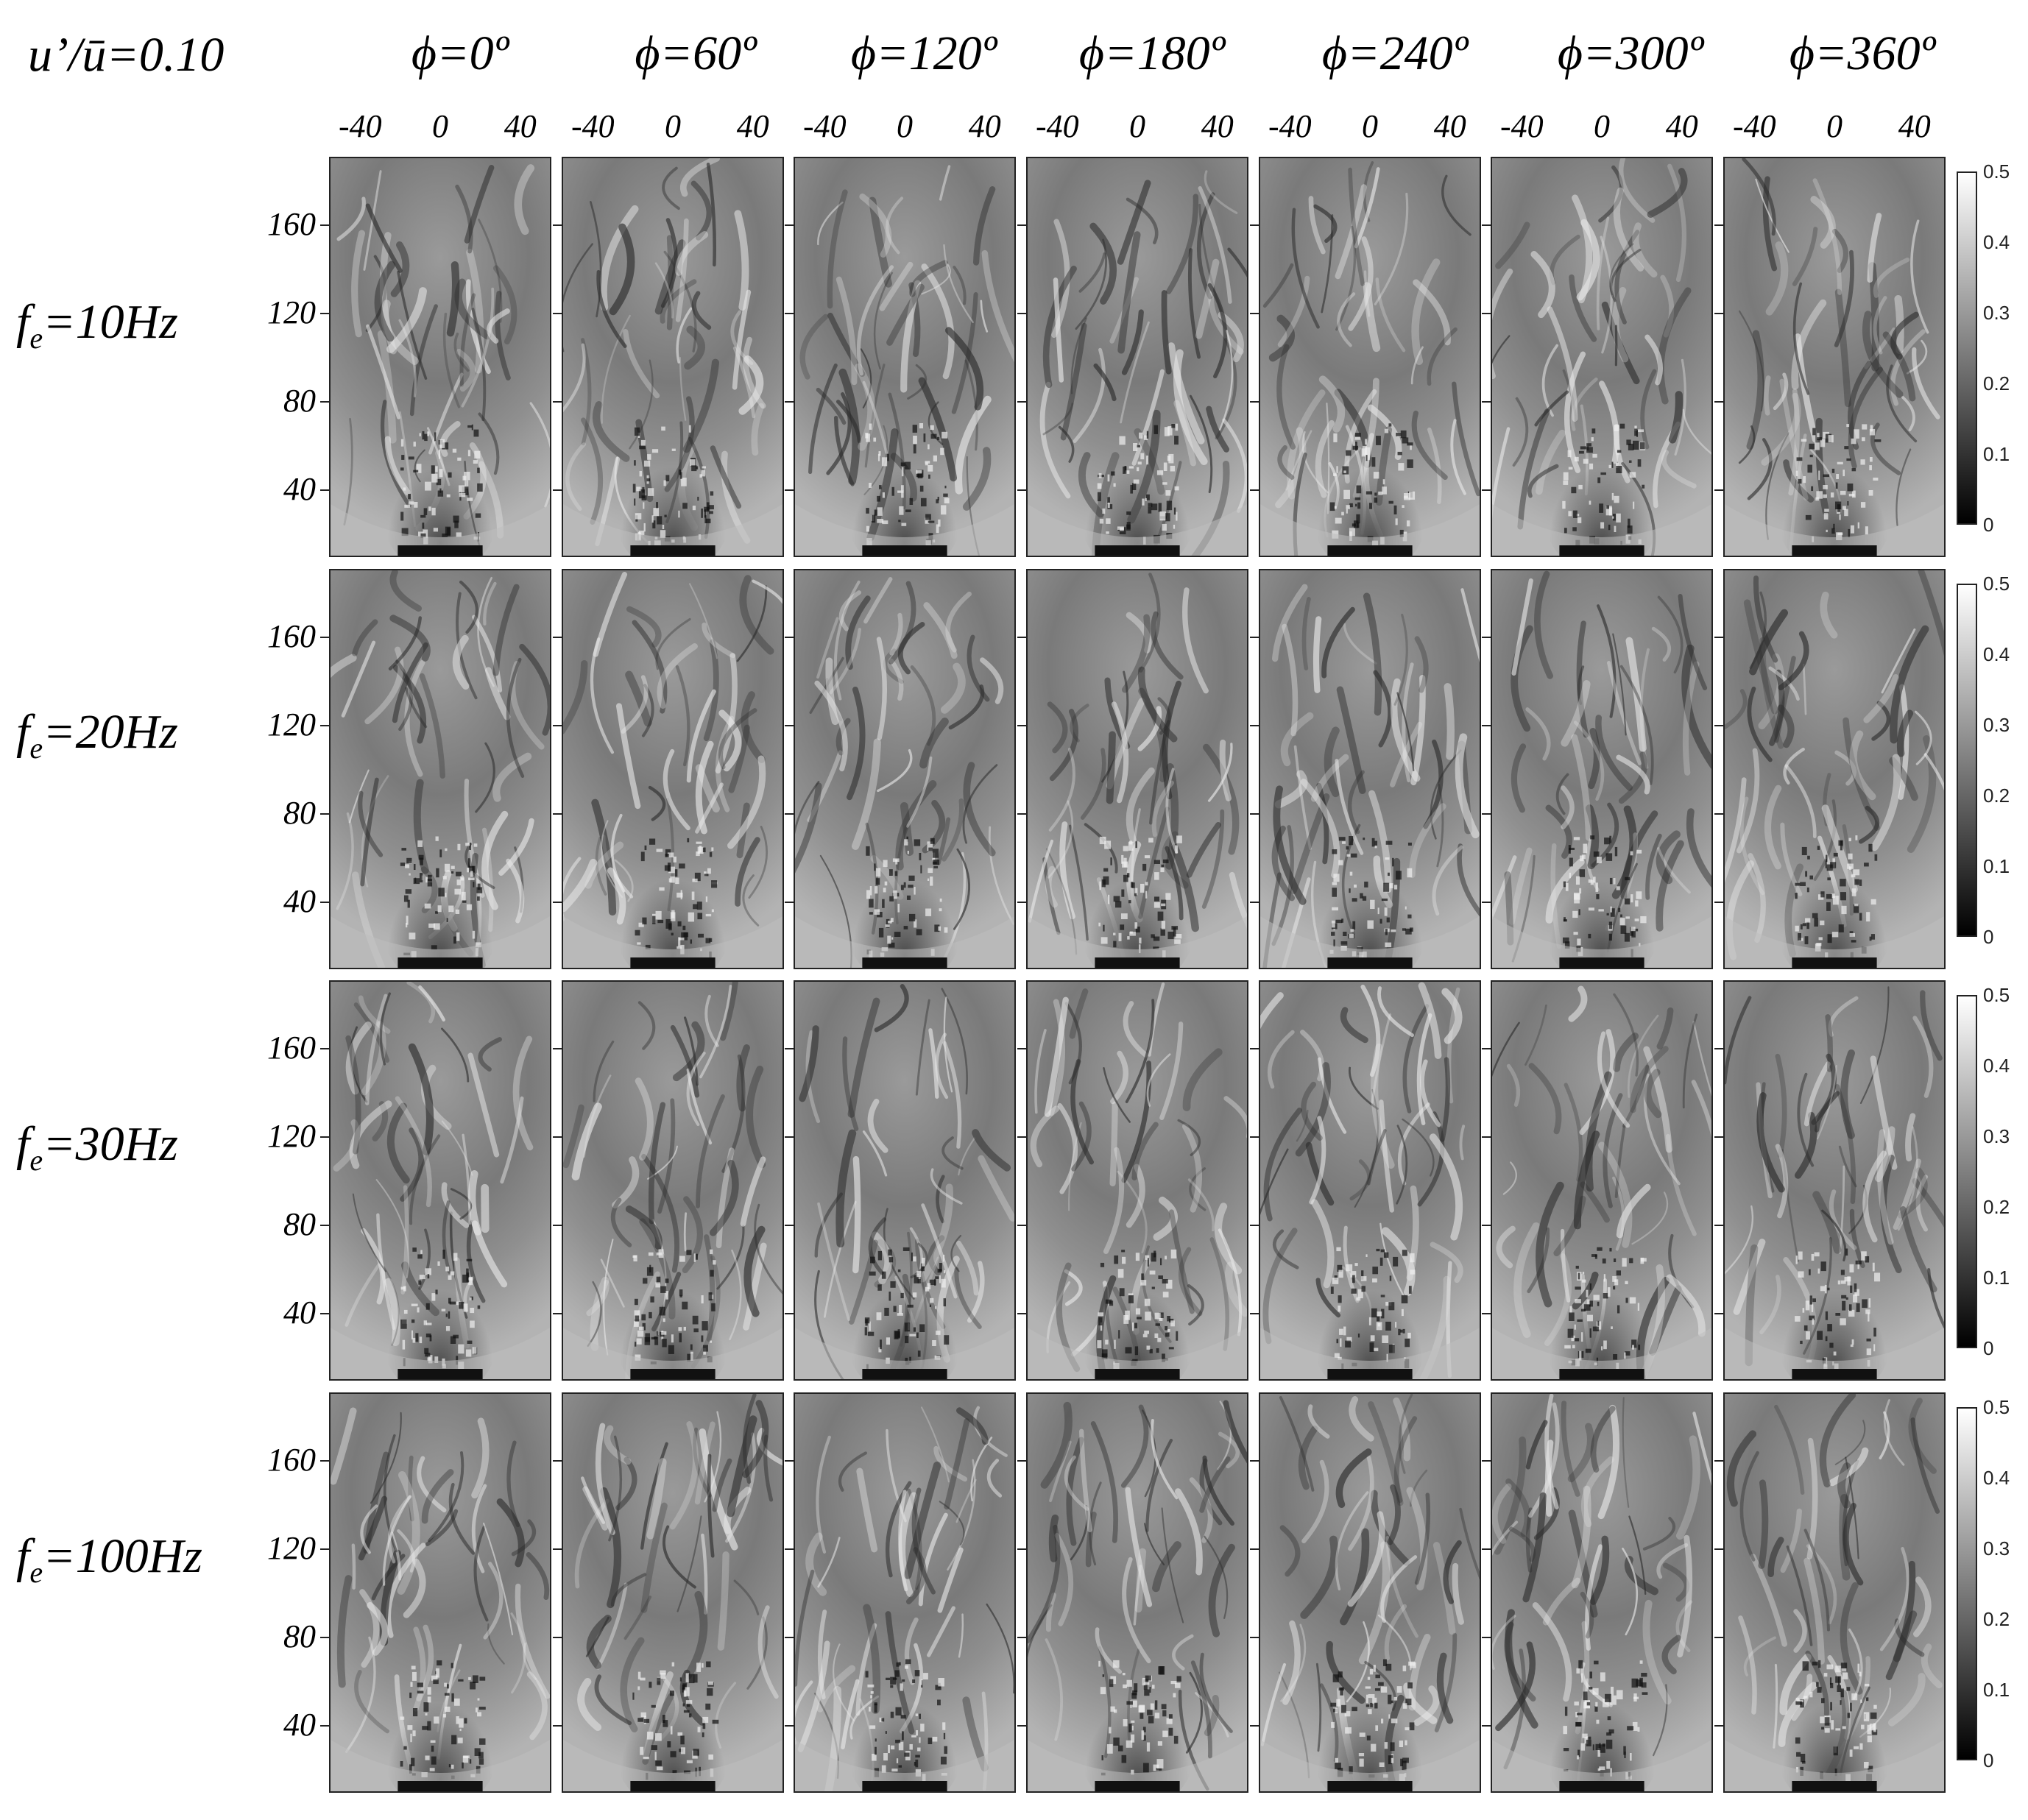  What do you see at coordinates (1997, 1478) in the screenshot?
I see `colorbar-tick-label: 0.4` at bounding box center [1997, 1478].